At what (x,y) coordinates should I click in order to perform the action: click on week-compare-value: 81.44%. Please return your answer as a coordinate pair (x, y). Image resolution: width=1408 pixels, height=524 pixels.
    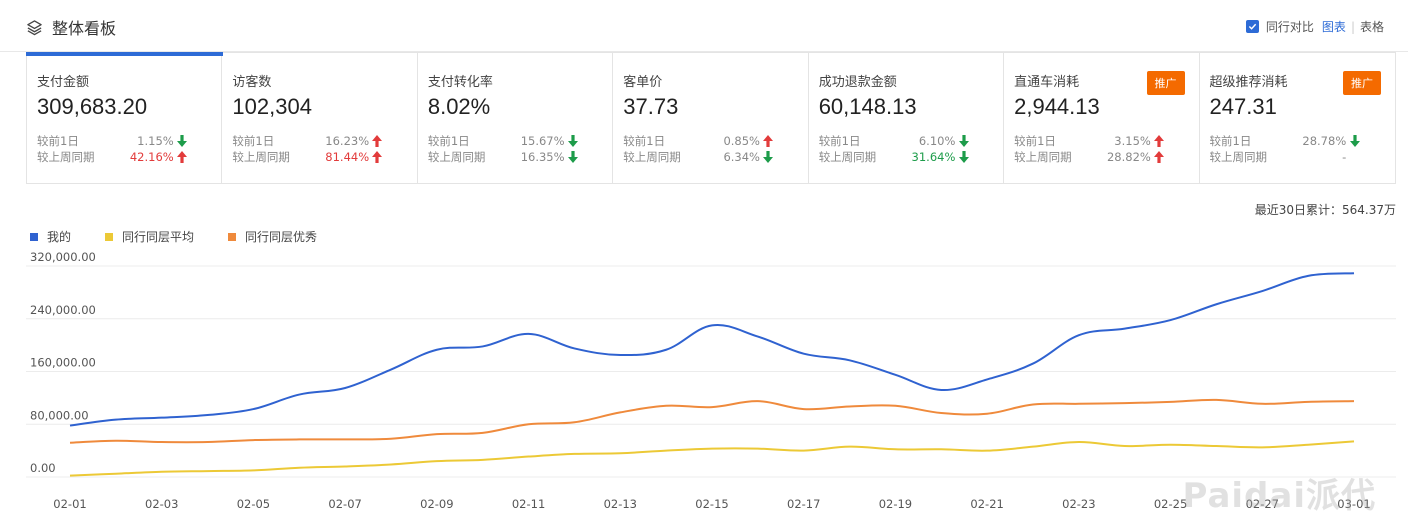
    Looking at the image, I should click on (347, 157).